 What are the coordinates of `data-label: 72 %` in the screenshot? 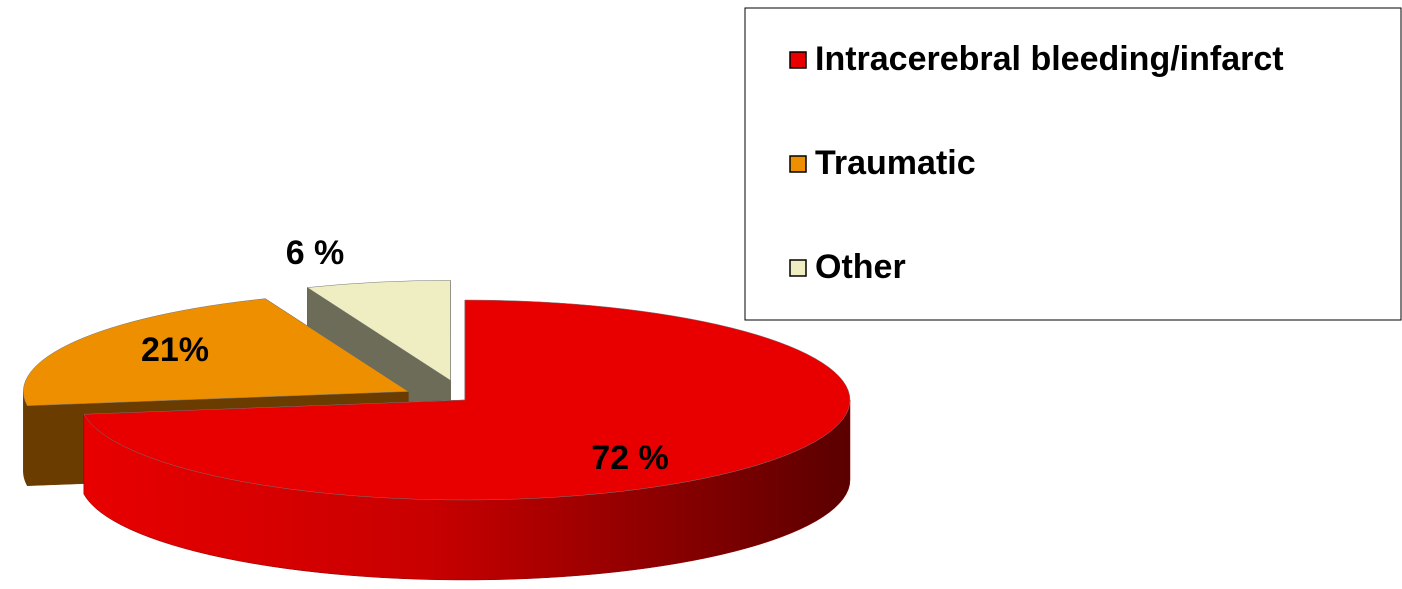 It's located at (630, 458).